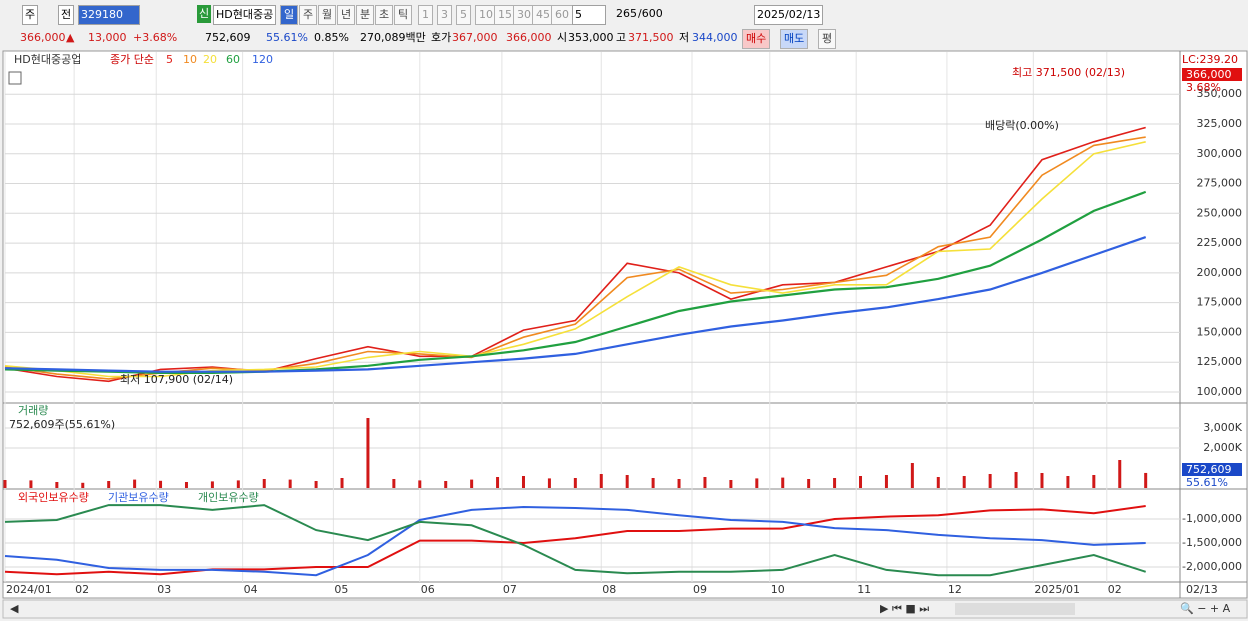 The width and height of the screenshot is (1248, 621). Describe the element at coordinates (510, 589) in the screenshot. I see `x-tick-label: 07` at that location.